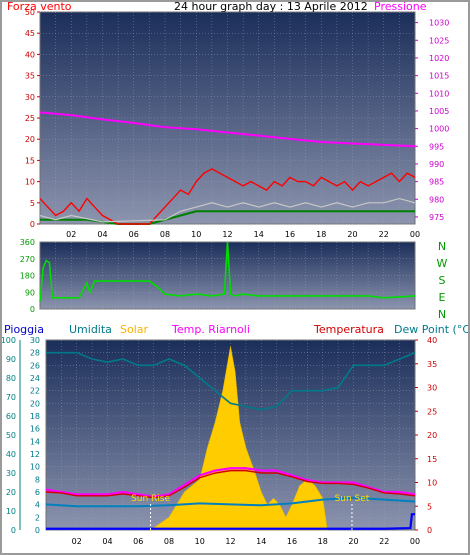  Describe the element at coordinates (30, 33) in the screenshot. I see `wind-tick-label: 45` at that location.